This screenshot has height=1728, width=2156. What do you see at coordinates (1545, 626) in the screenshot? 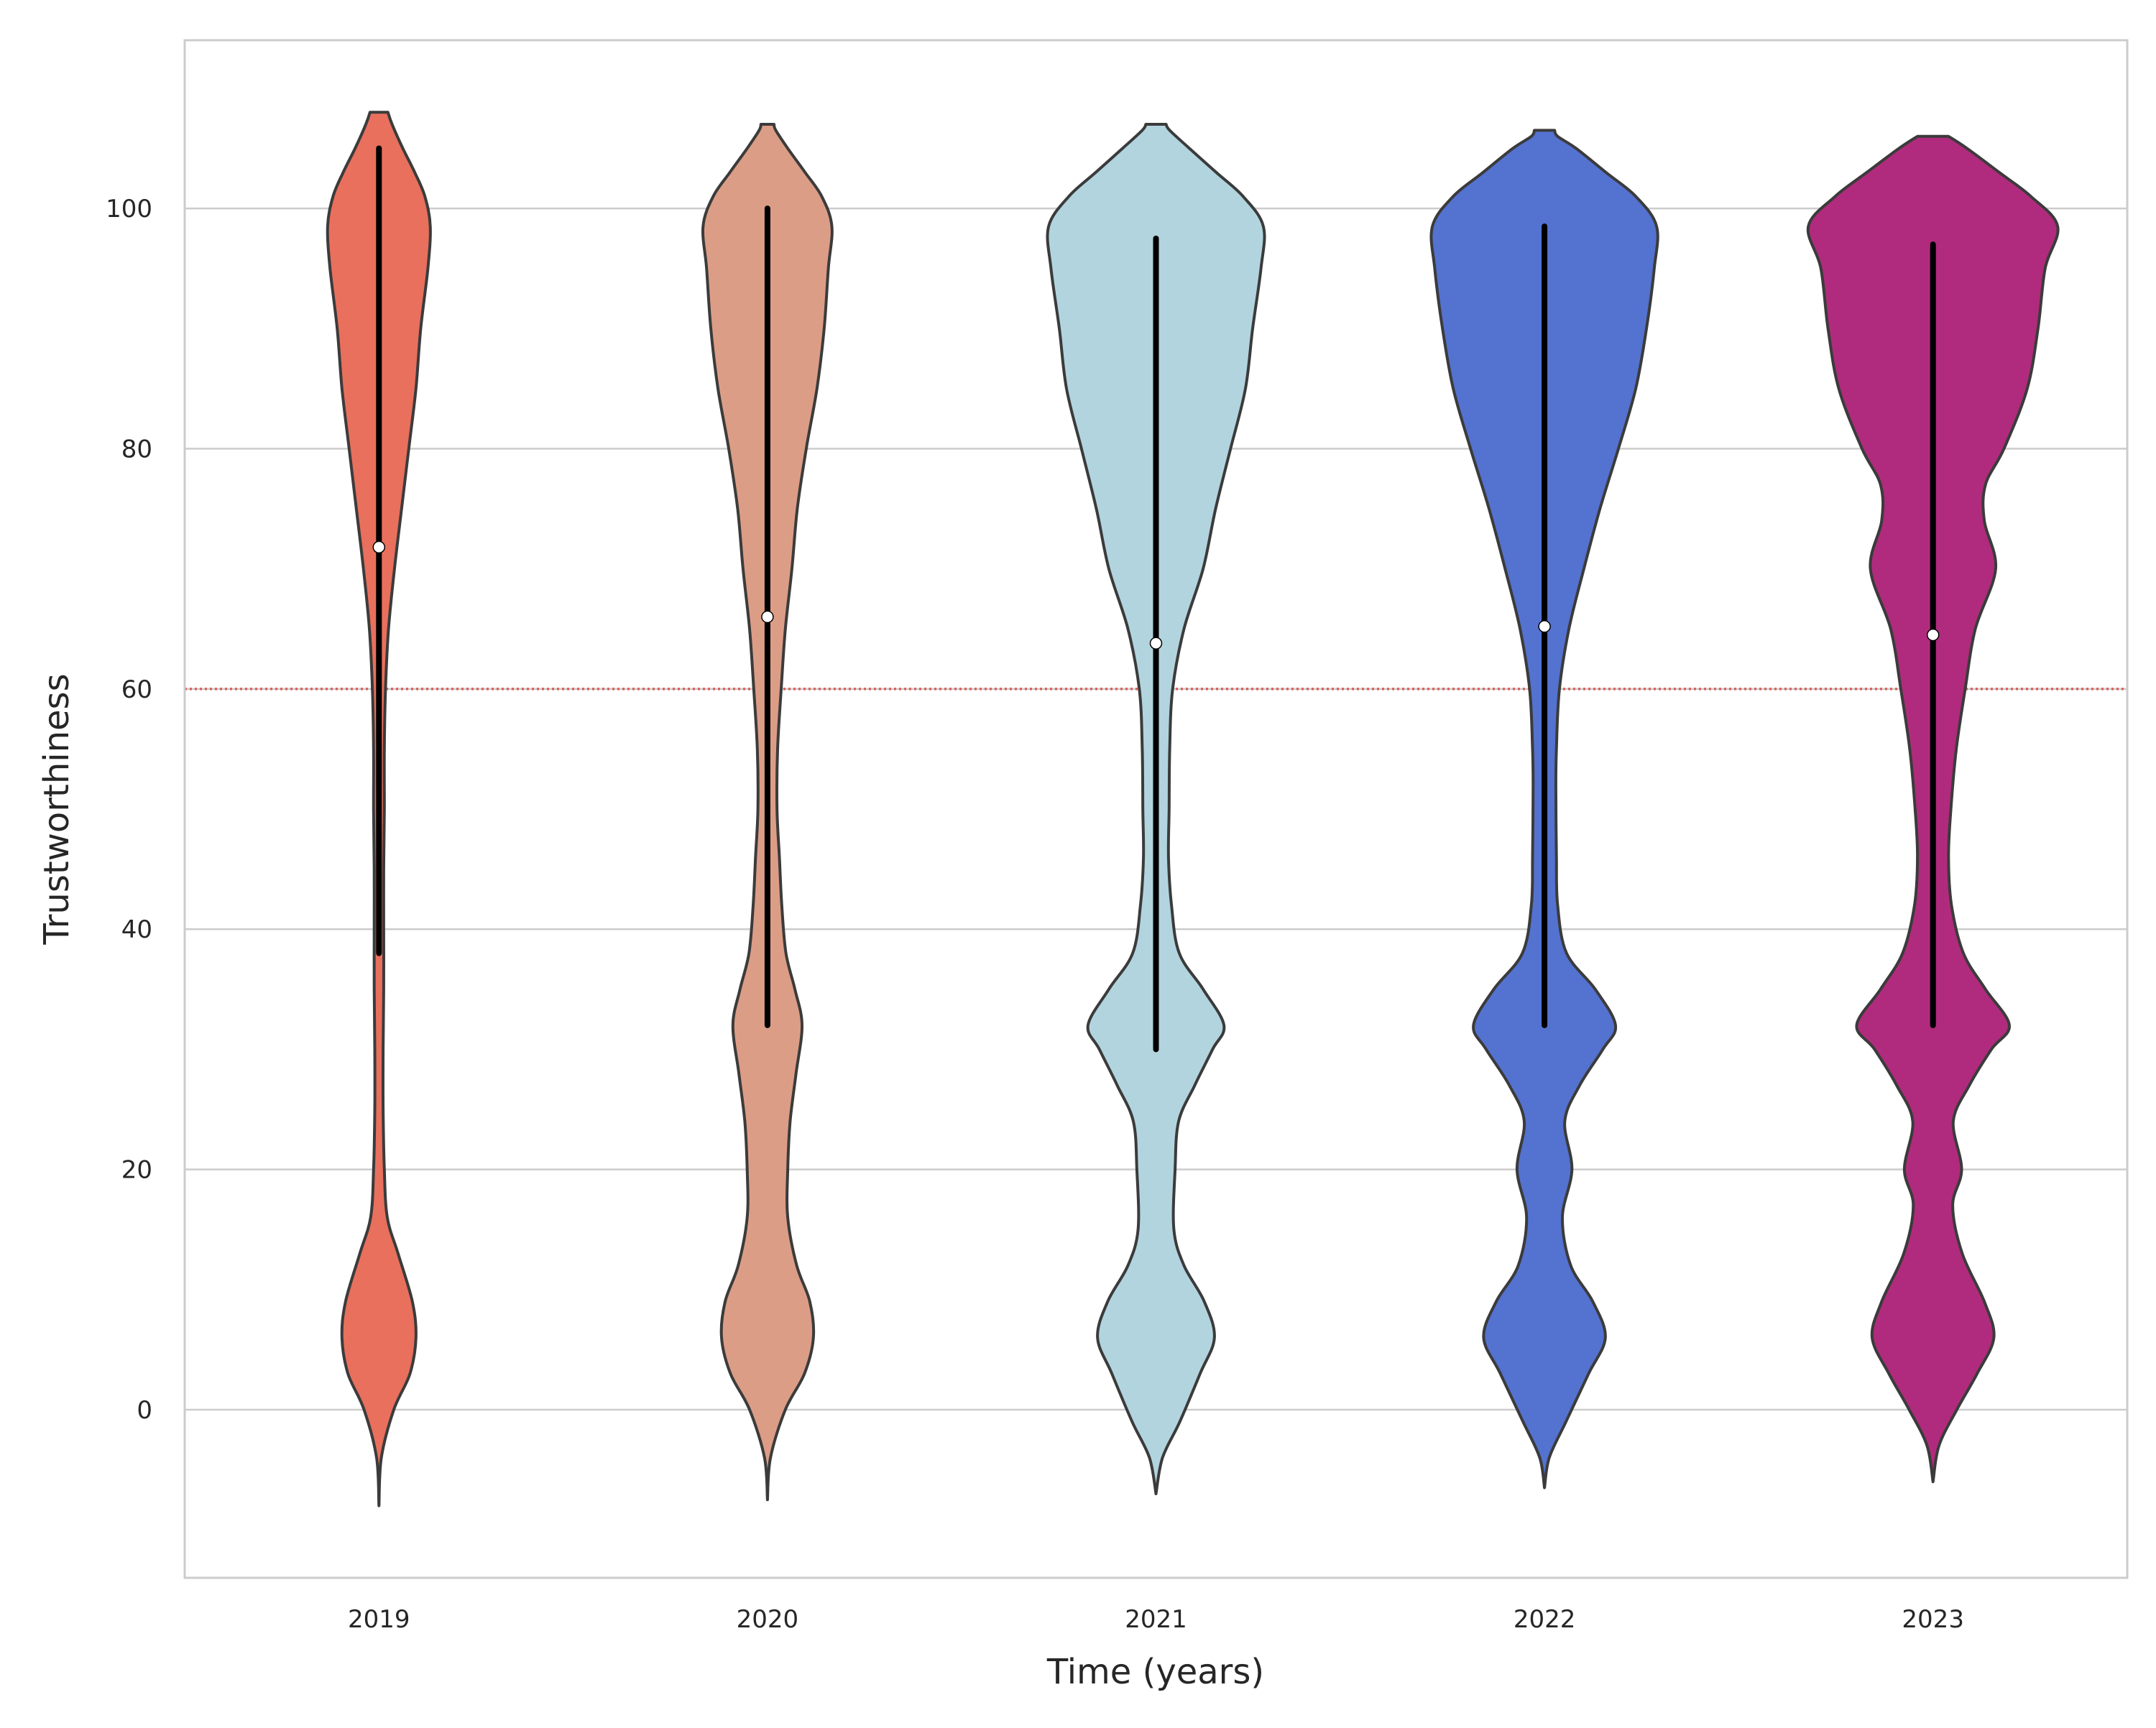
I see `median-point-2022` at bounding box center [1545, 626].